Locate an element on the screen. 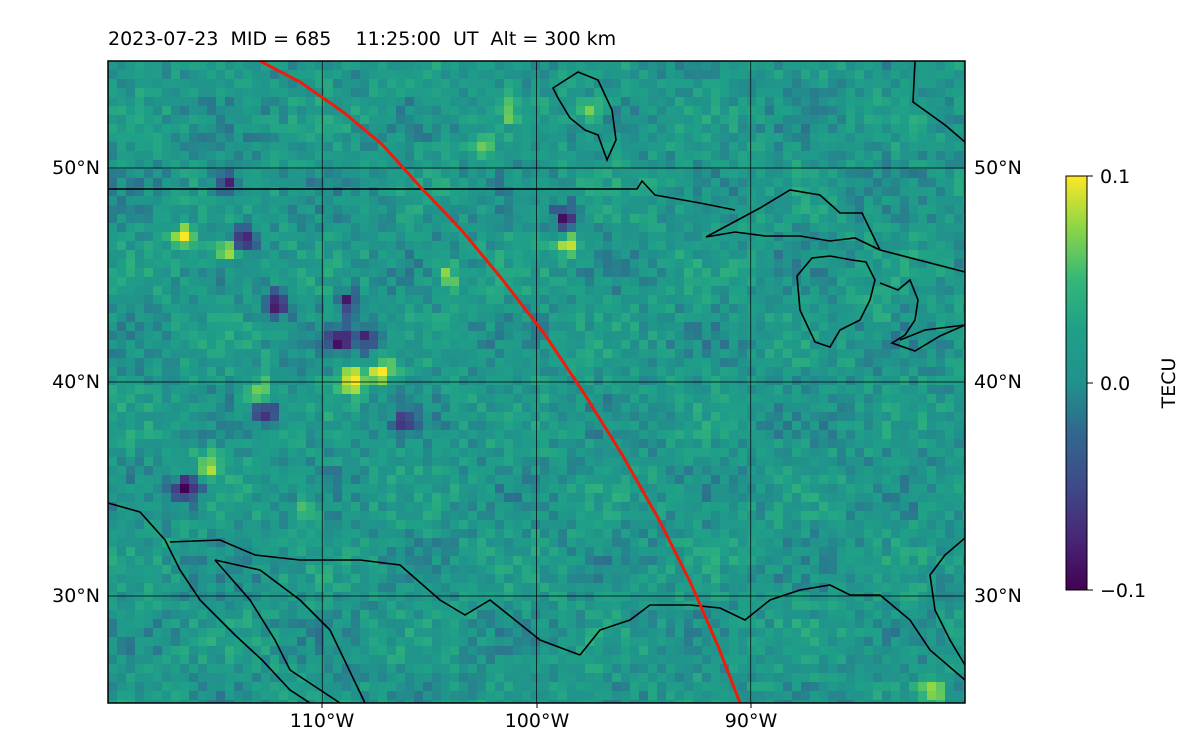 The image size is (1200, 750). hudson-bay-shore is located at coordinates (584, 117).